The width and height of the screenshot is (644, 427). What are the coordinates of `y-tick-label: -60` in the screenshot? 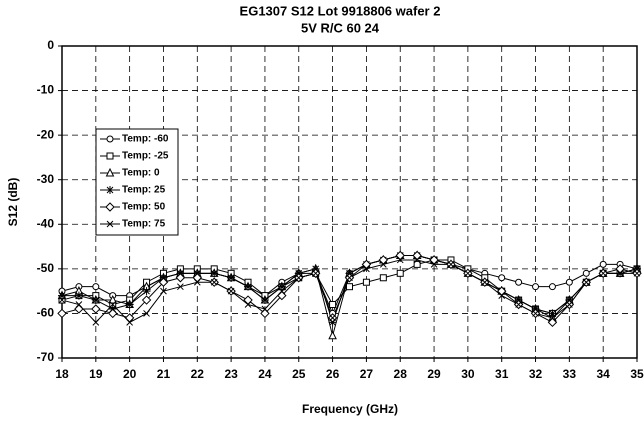 It's located at (46, 313).